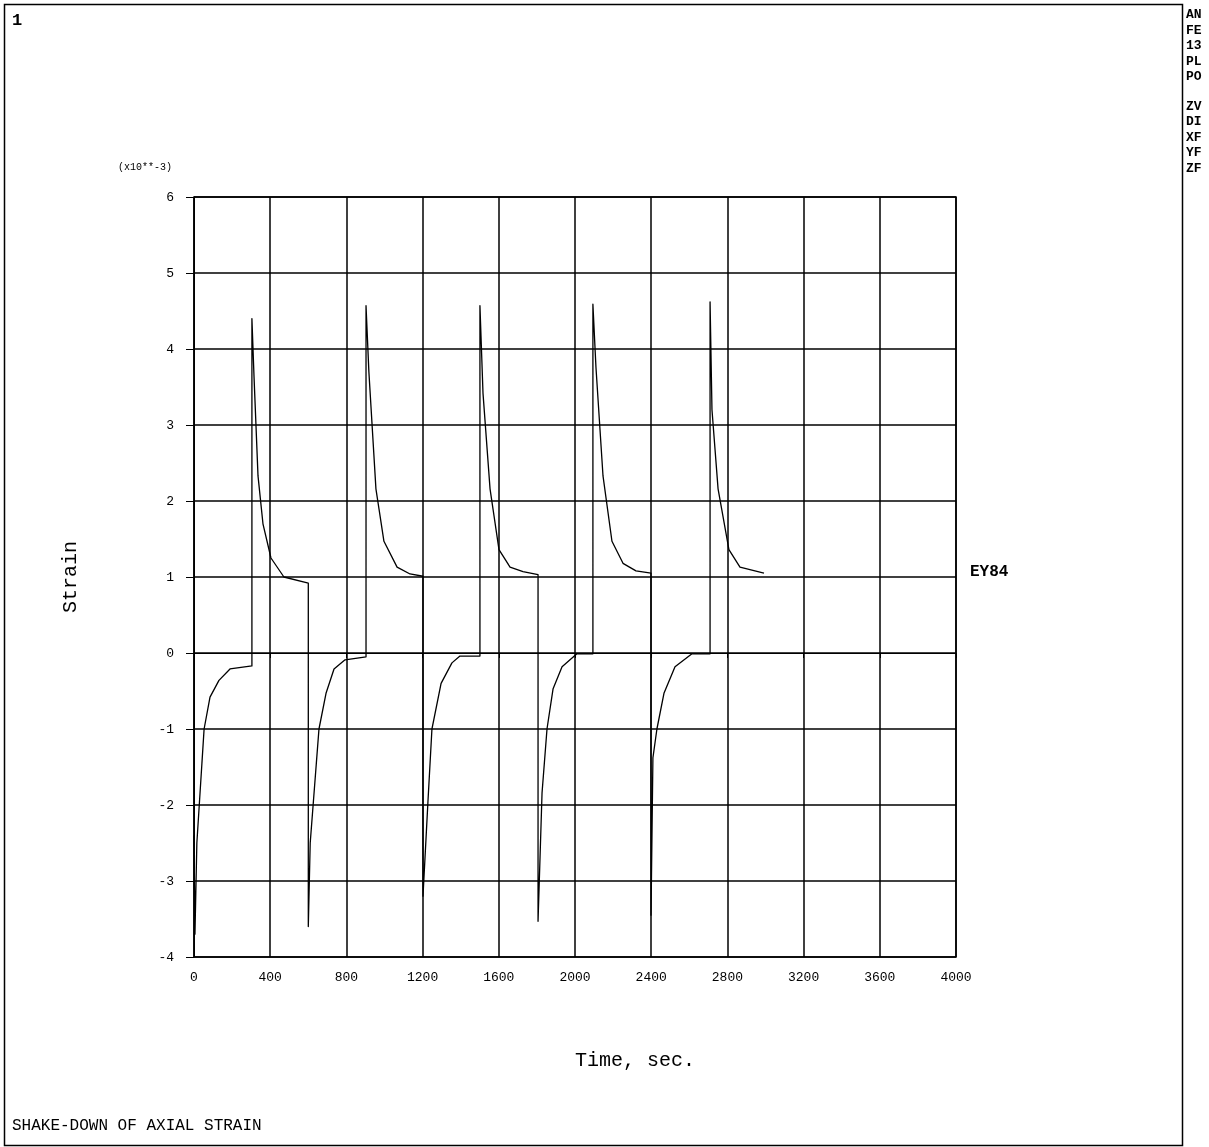 The image size is (1209, 1147). What do you see at coordinates (166, 805) in the screenshot?
I see `y-tick-label: -2` at bounding box center [166, 805].